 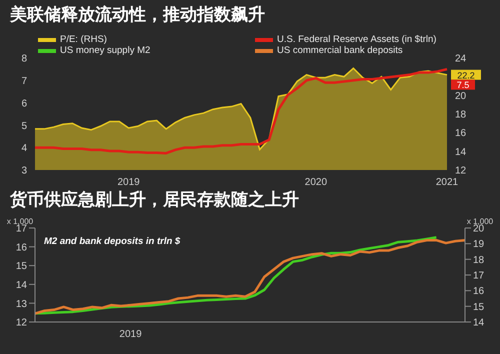 What do you see at coordinates (479, 307) in the screenshot?
I see `y2-tick-label: 15` at bounding box center [479, 307].